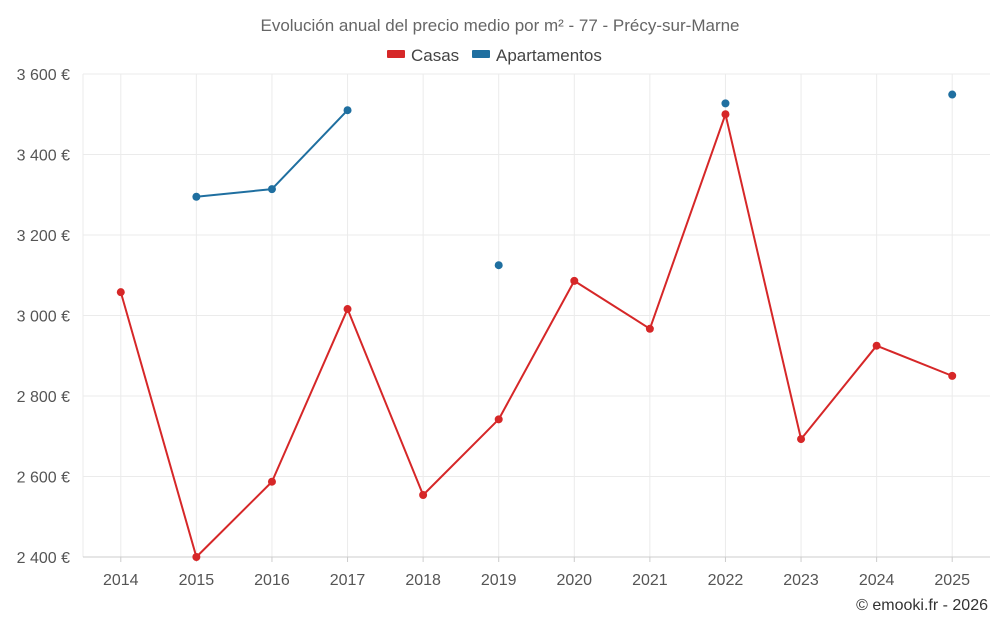 The width and height of the screenshot is (1000, 625). Describe the element at coordinates (435, 55) in the screenshot. I see `legend-label-casas: Casas` at that location.